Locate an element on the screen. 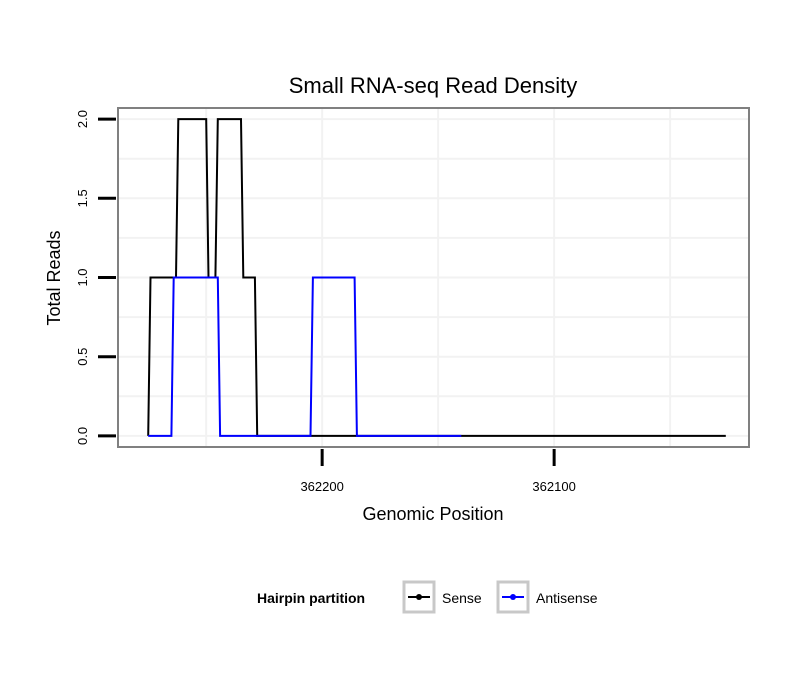  y-tick-label: 0.5 is located at coordinates (82, 357).